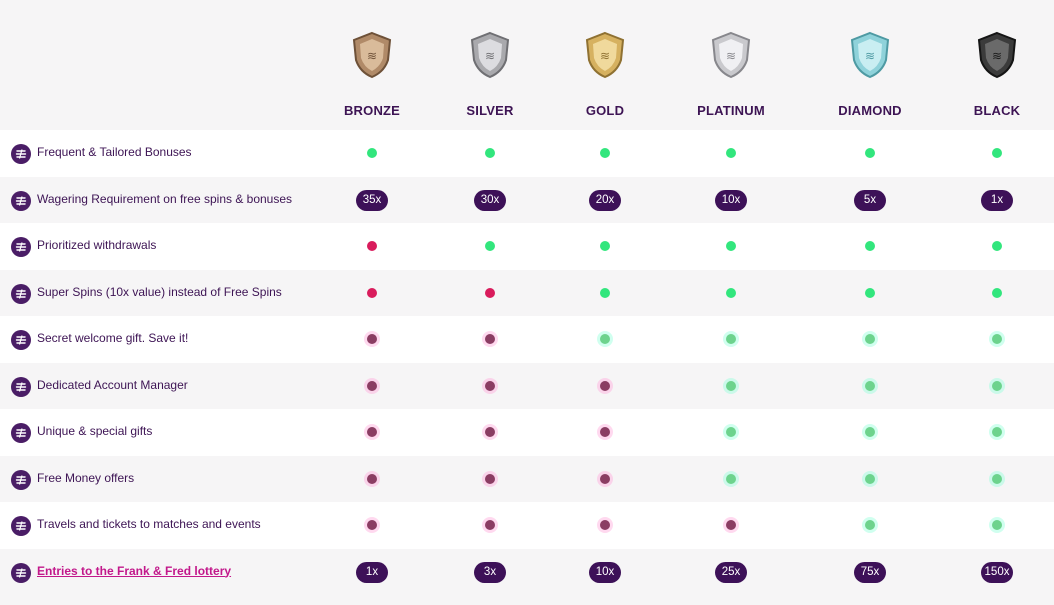 The image size is (1054, 605). What do you see at coordinates (731, 572) in the screenshot?
I see `tier-cell: 25x` at bounding box center [731, 572].